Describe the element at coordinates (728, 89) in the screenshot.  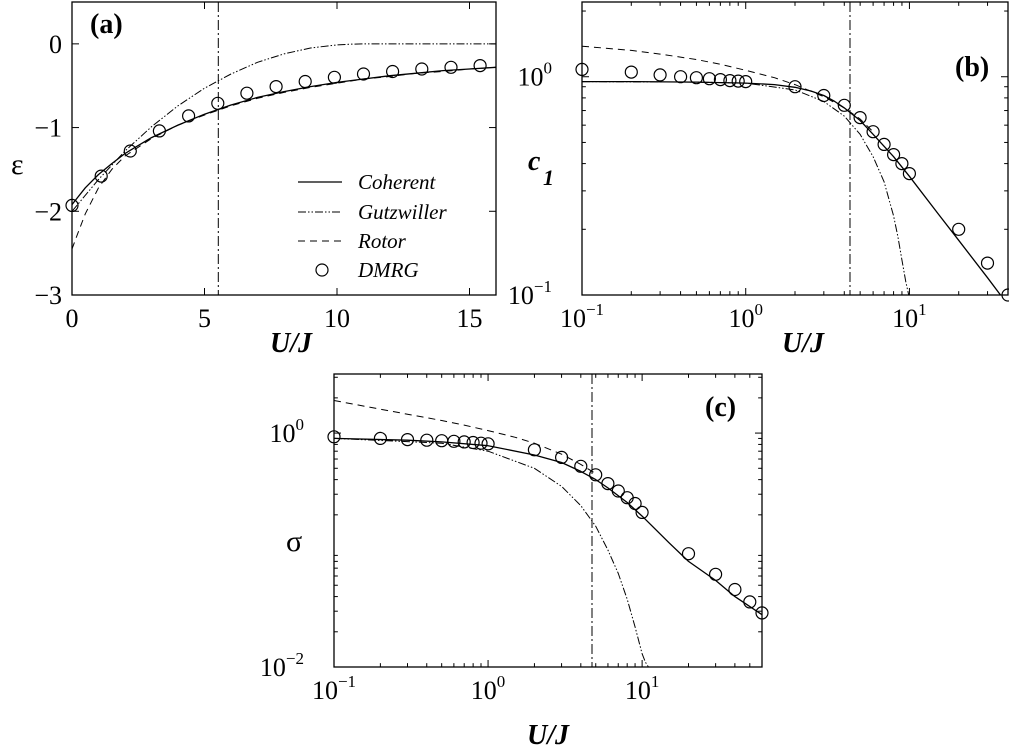
I see `panel-b-rotor-line` at that location.